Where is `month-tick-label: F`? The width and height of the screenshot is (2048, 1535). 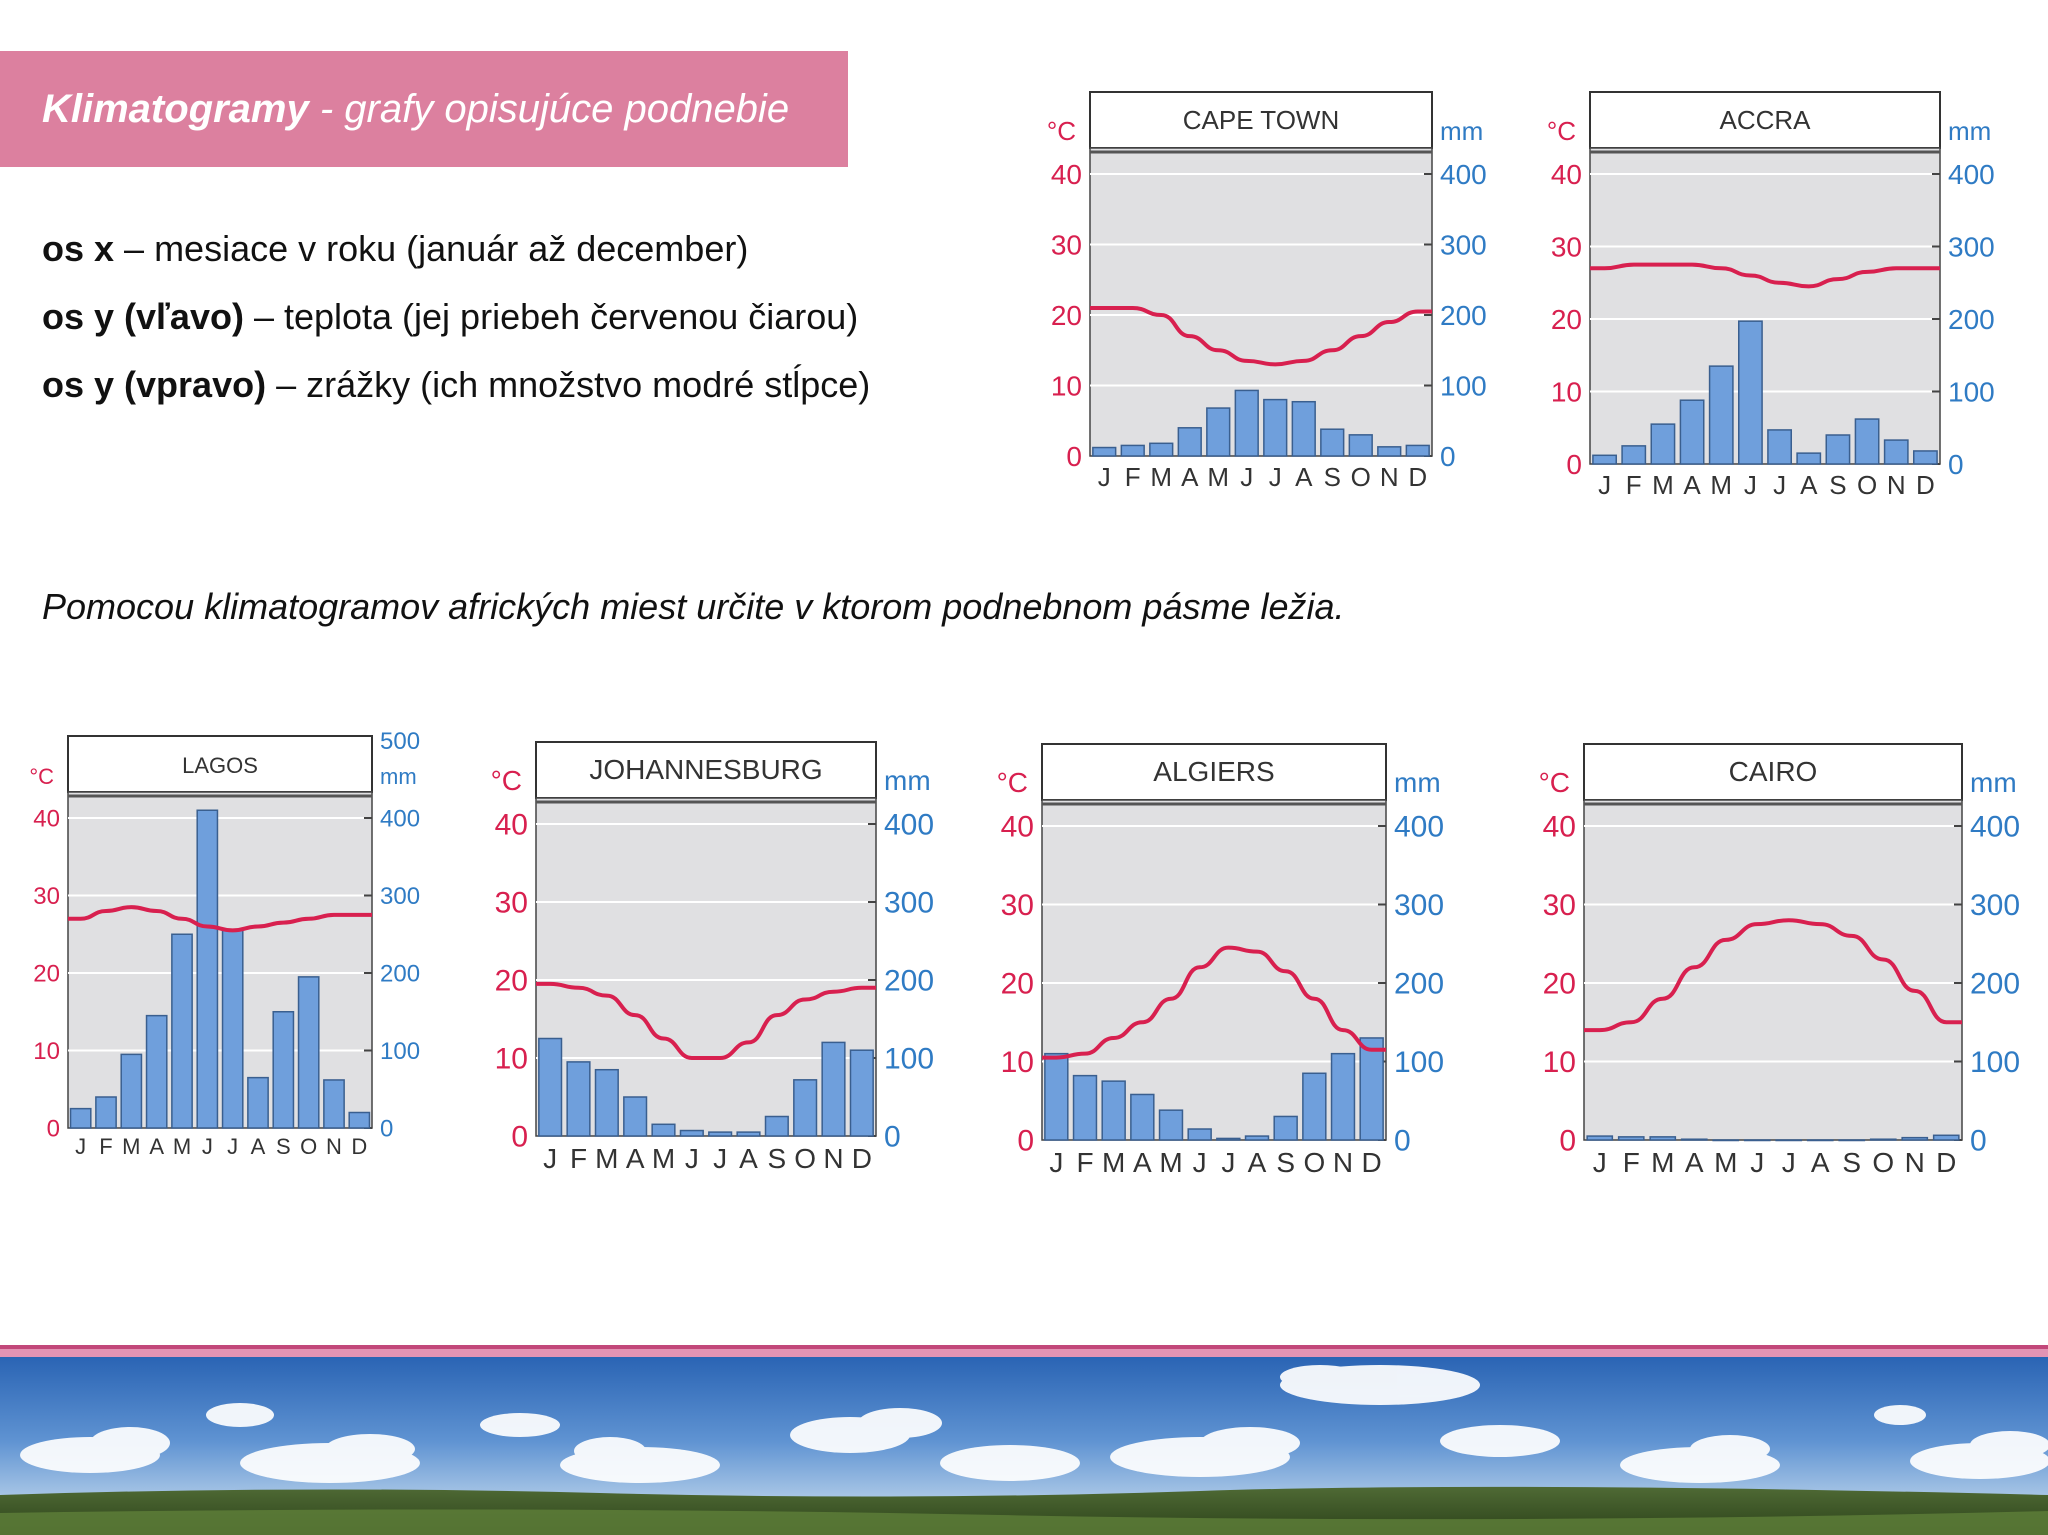
month-tick-label: F is located at coordinates (1084, 1162).